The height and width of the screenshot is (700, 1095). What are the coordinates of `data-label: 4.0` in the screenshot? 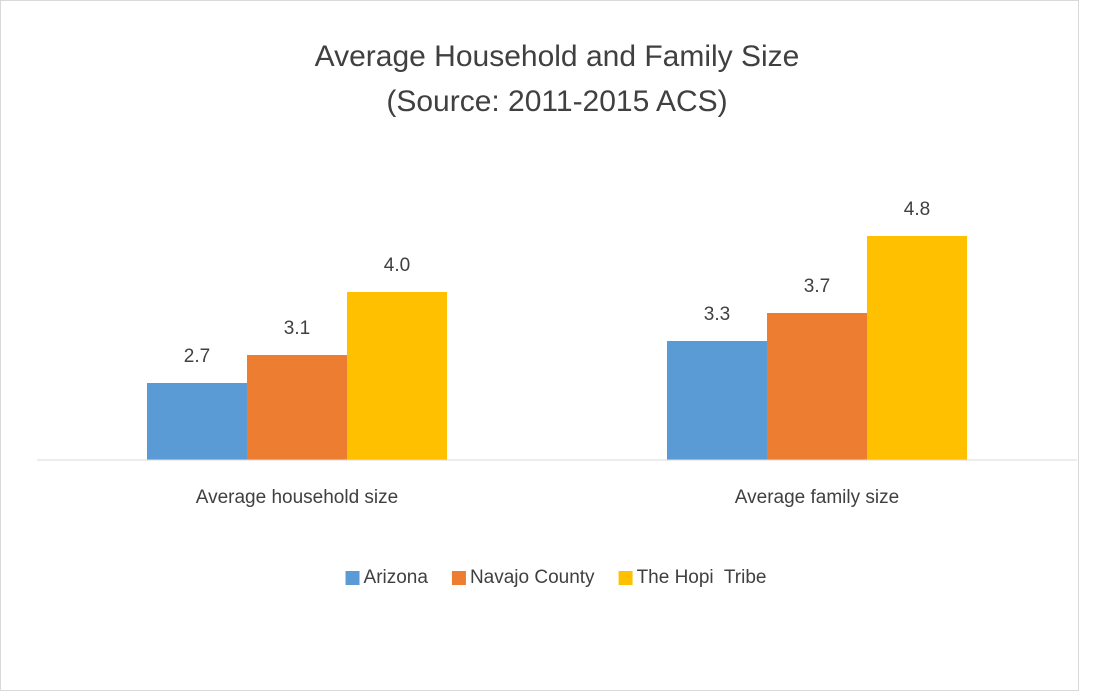 It's located at (397, 265).